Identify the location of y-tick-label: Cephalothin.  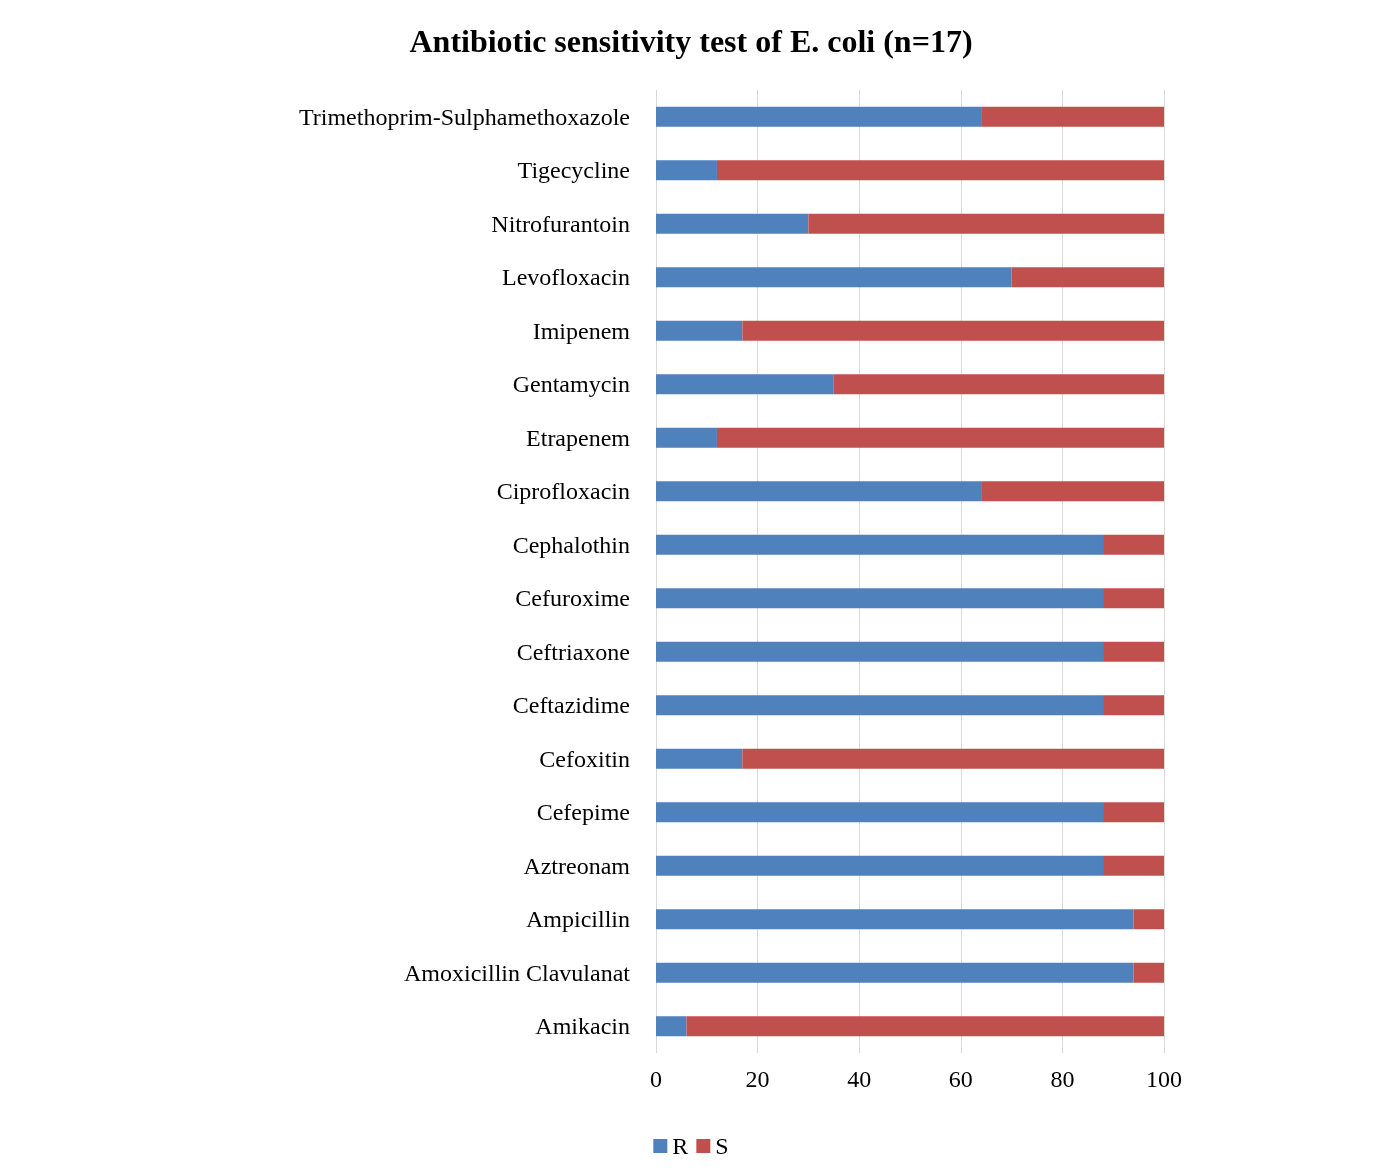
(571, 544).